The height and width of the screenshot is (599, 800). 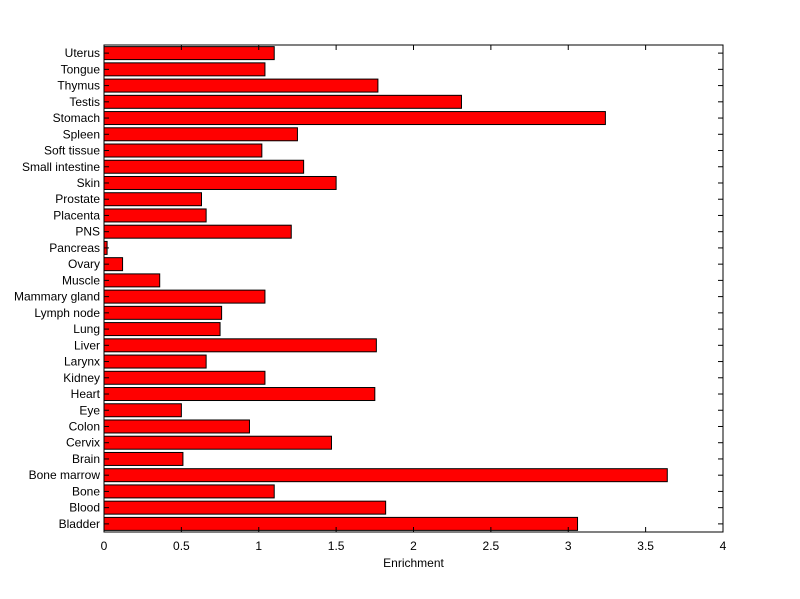 What do you see at coordinates (88, 183) in the screenshot?
I see `category-label: Skin` at bounding box center [88, 183].